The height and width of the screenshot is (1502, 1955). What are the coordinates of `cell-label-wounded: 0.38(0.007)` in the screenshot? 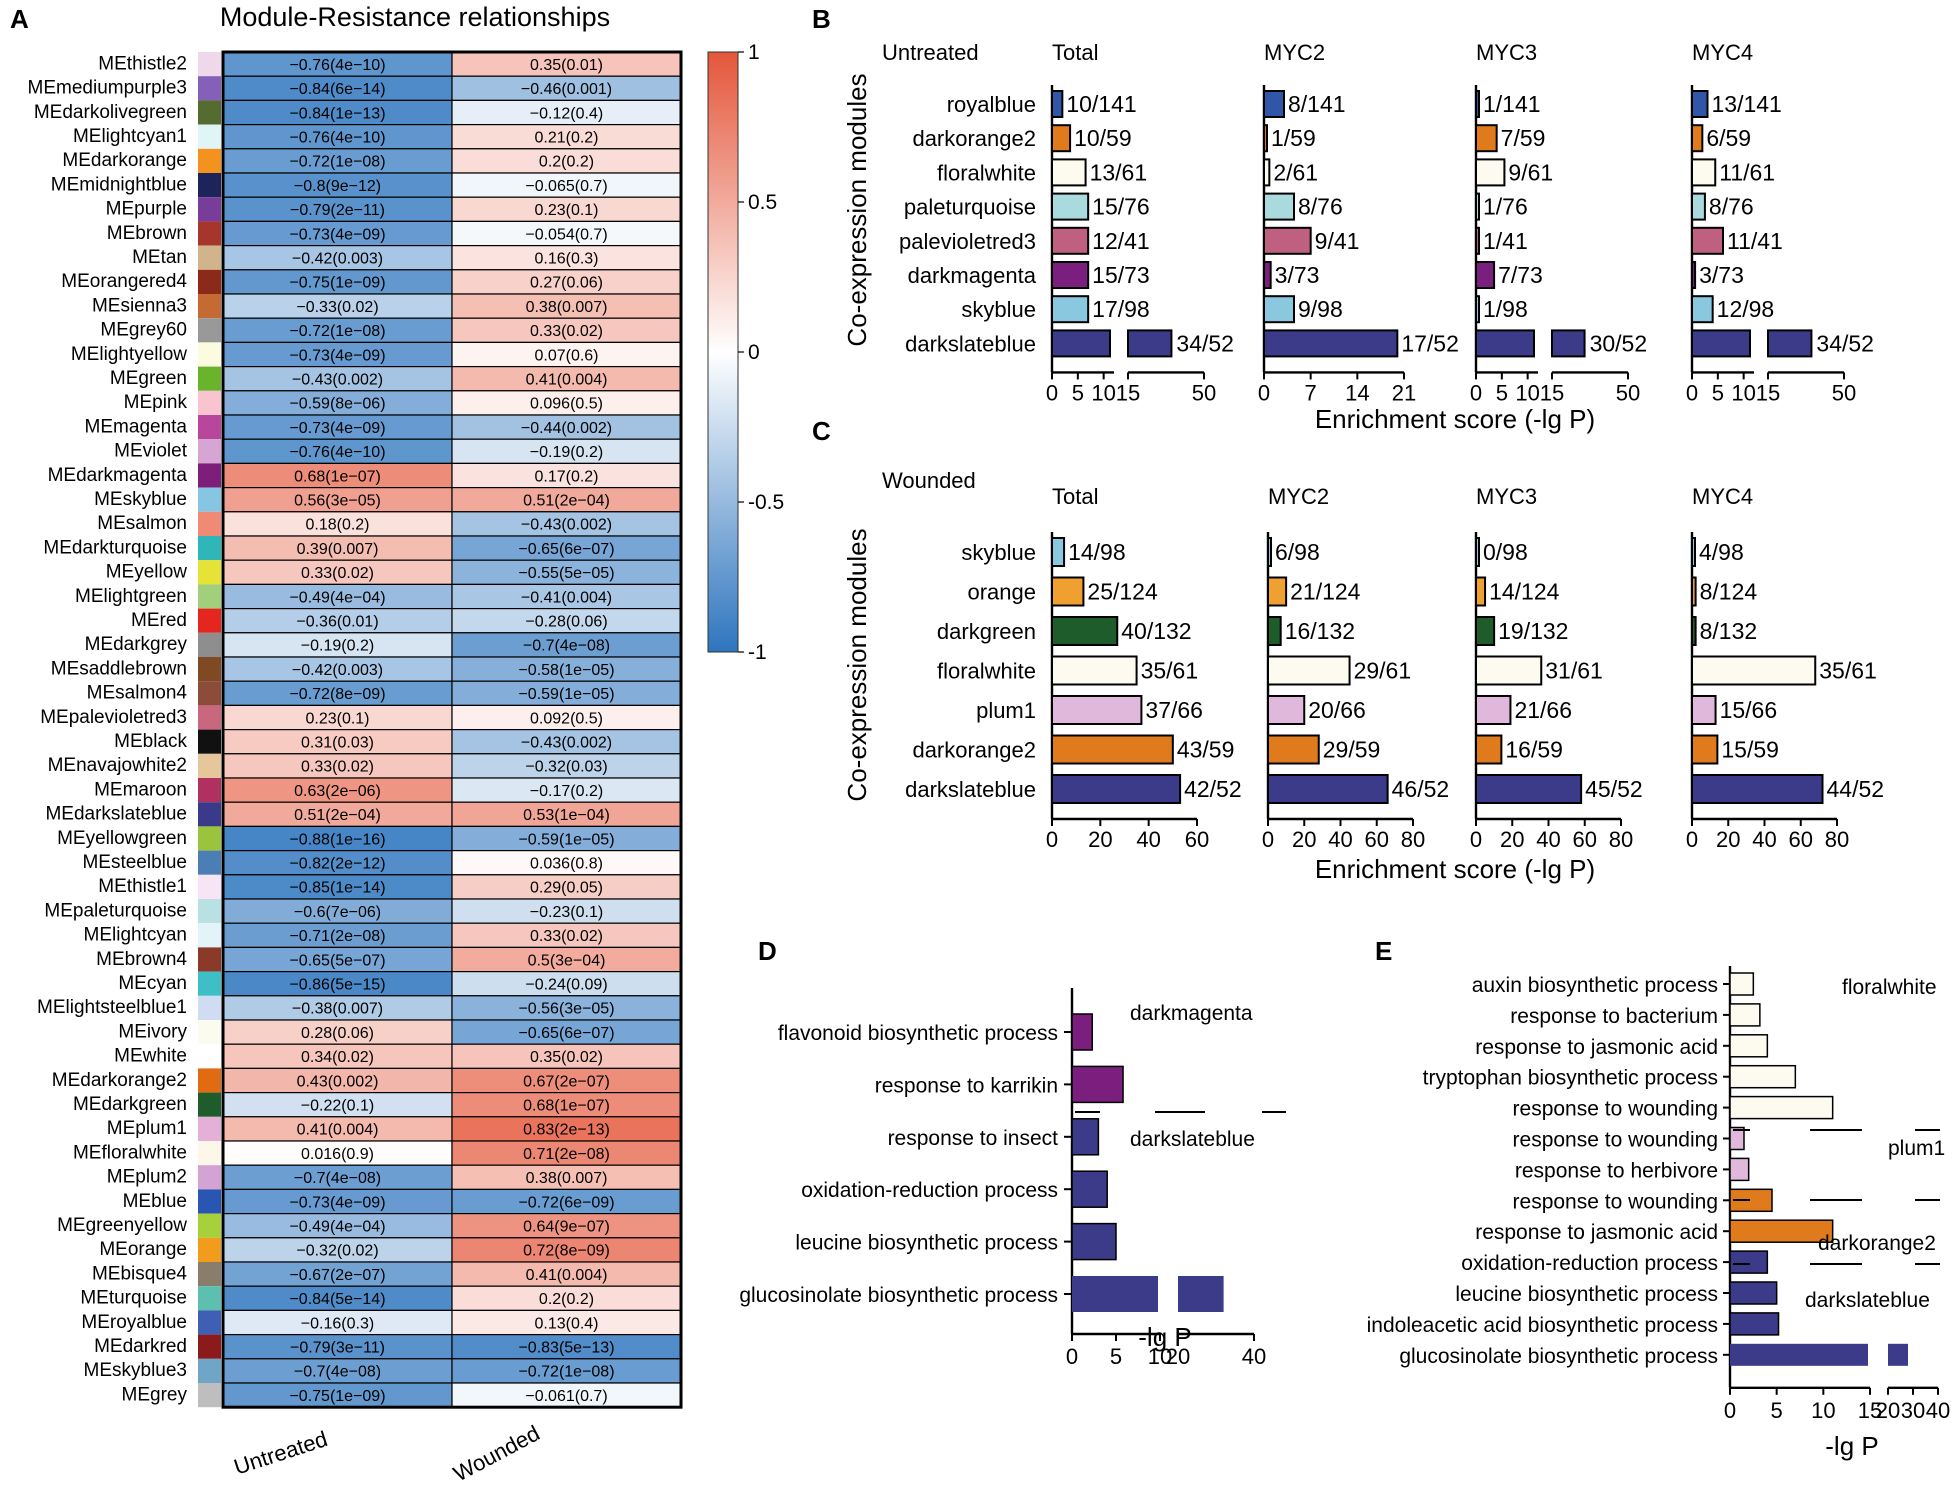 It's located at (567, 307).